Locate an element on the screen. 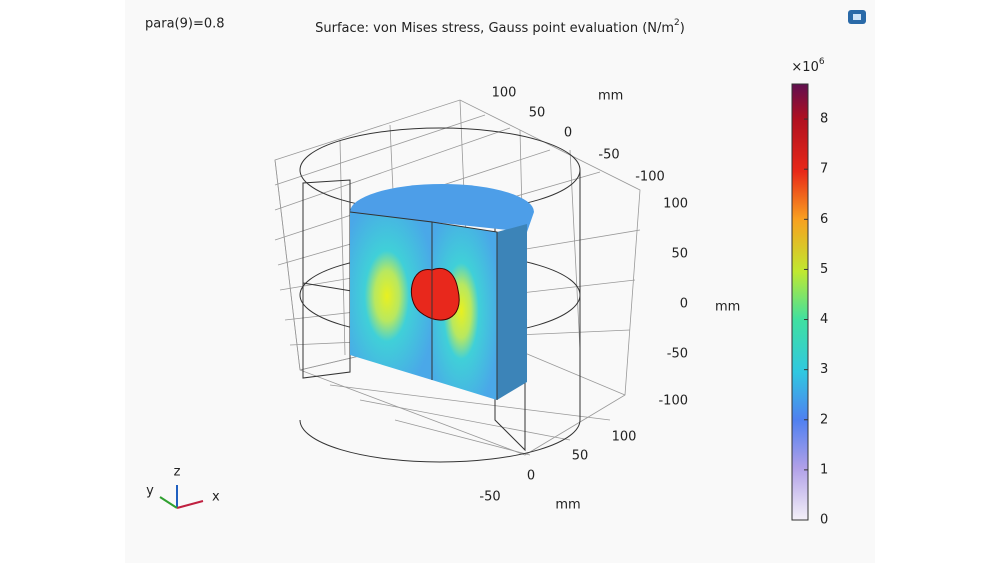 This screenshot has width=1000, height=563. colorbar-tick-label: 4 is located at coordinates (824, 319).